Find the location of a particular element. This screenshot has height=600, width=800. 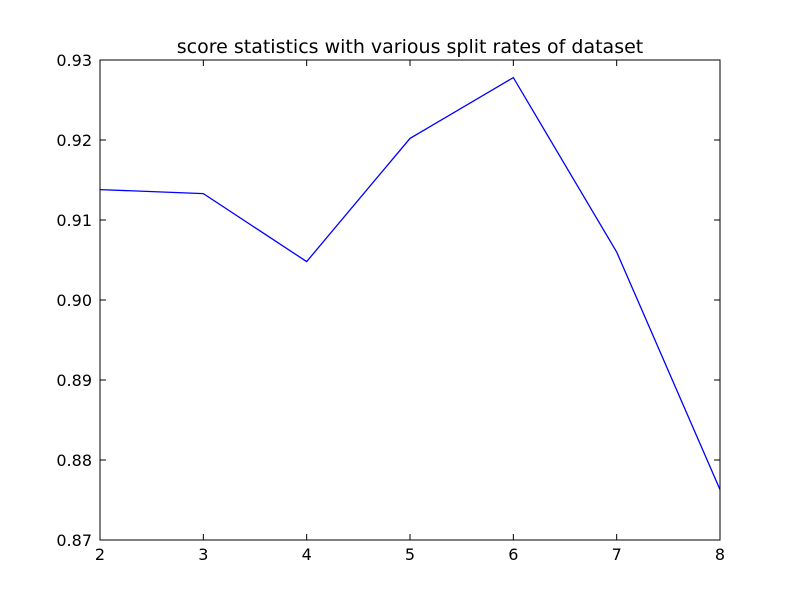

y-tick-label: 0.90 is located at coordinates (74, 300).